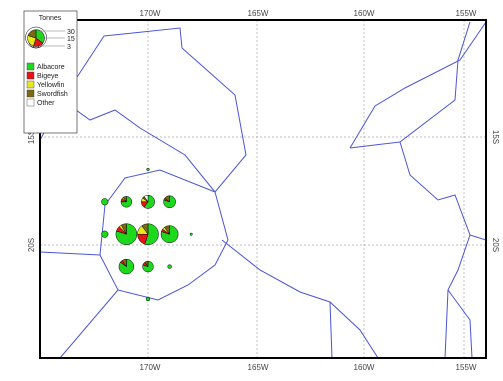  What do you see at coordinates (146, 198) in the screenshot?
I see `catch-pie-4-slice-other` at bounding box center [146, 198].